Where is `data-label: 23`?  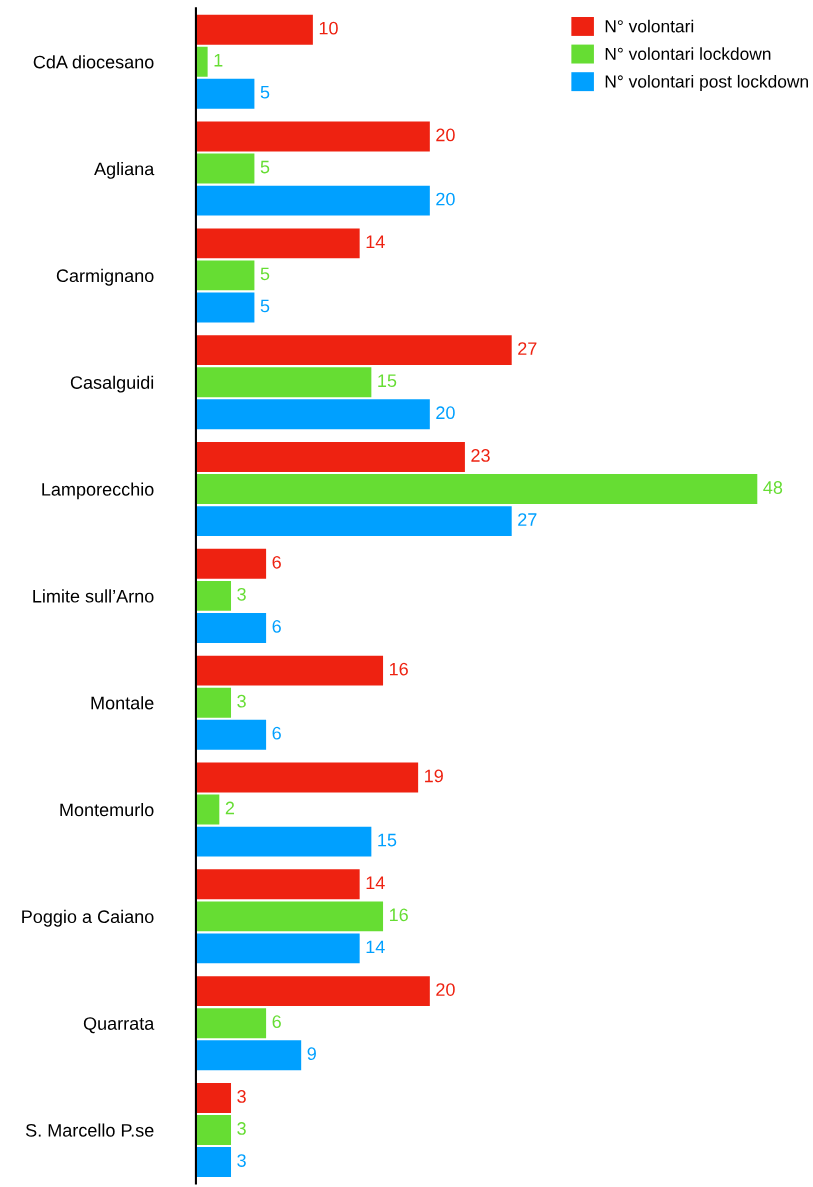 data-label: 23 is located at coordinates (480, 455).